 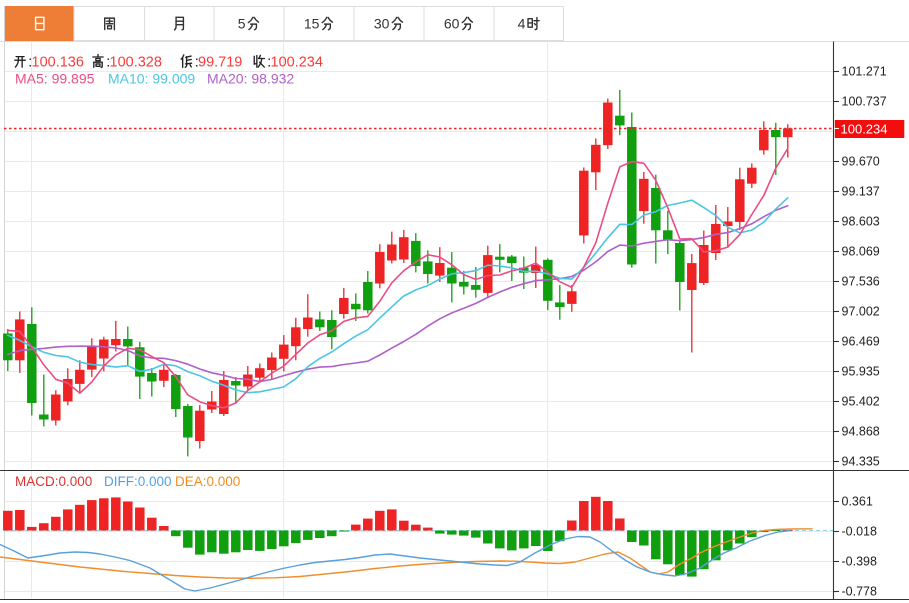 What do you see at coordinates (522, 24) in the screenshot?
I see `svg-text: 4` at bounding box center [522, 24].